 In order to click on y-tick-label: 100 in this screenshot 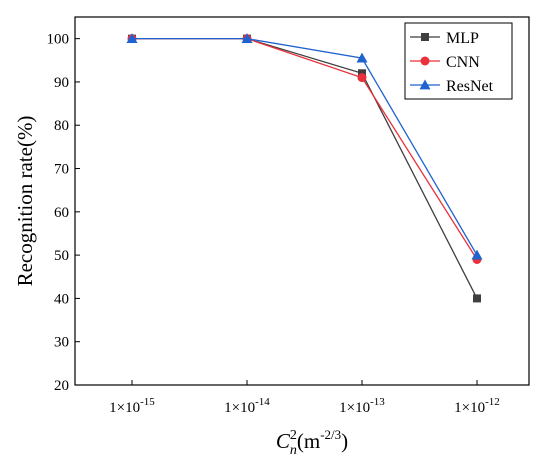, I will do `click(58, 40)`.